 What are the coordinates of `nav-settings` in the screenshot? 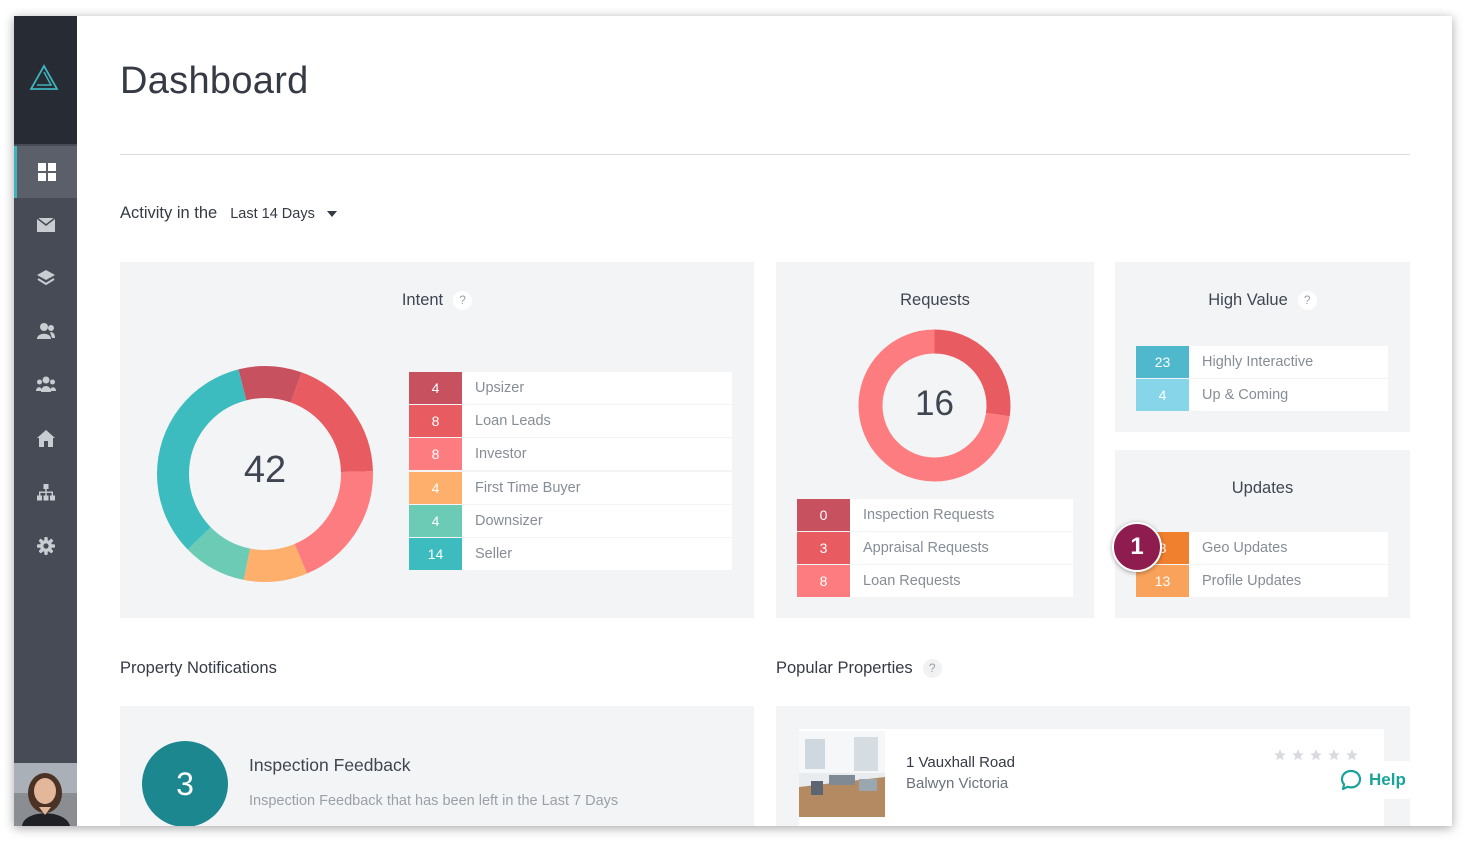 It's located at (45, 546).